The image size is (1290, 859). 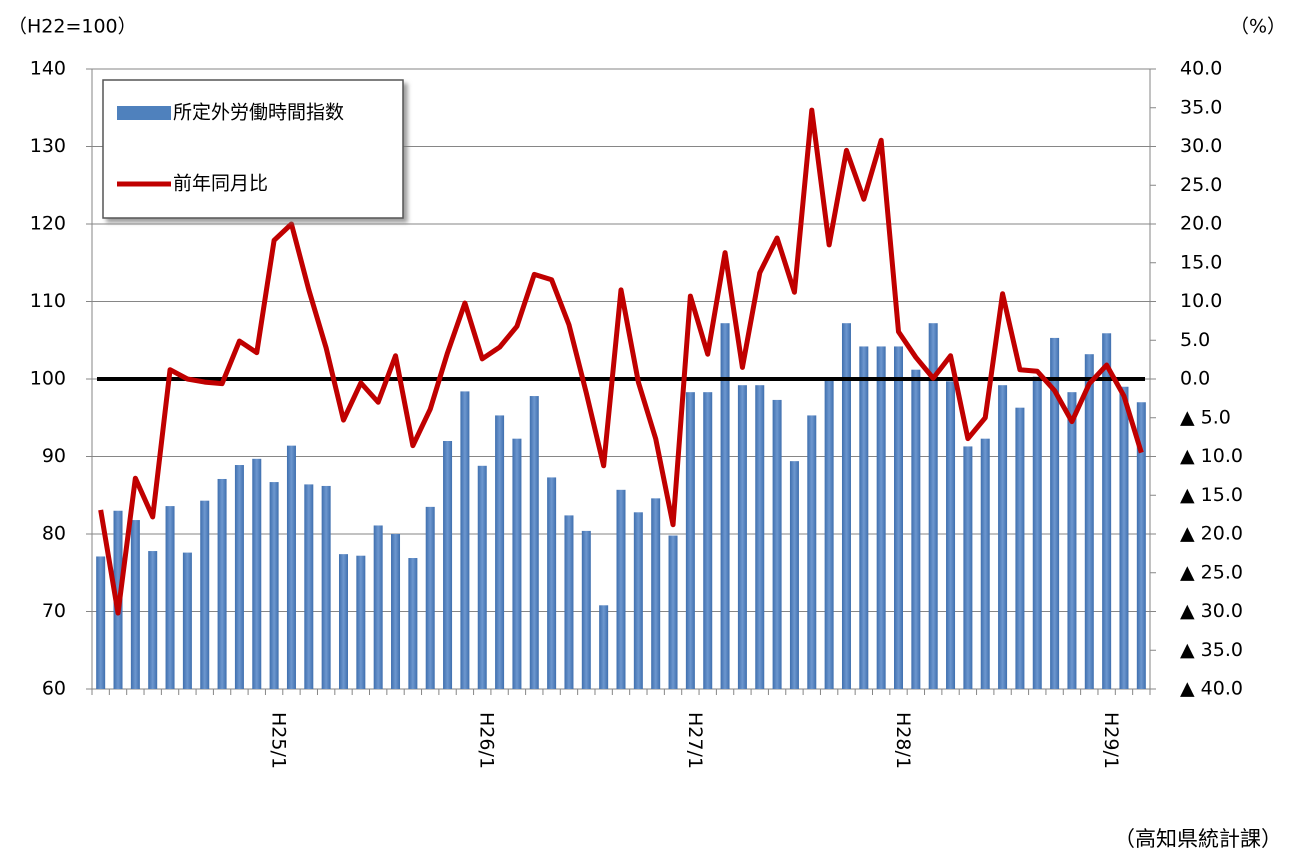 I want to click on x-tick-label: H29/1, so click(x=1111, y=740).